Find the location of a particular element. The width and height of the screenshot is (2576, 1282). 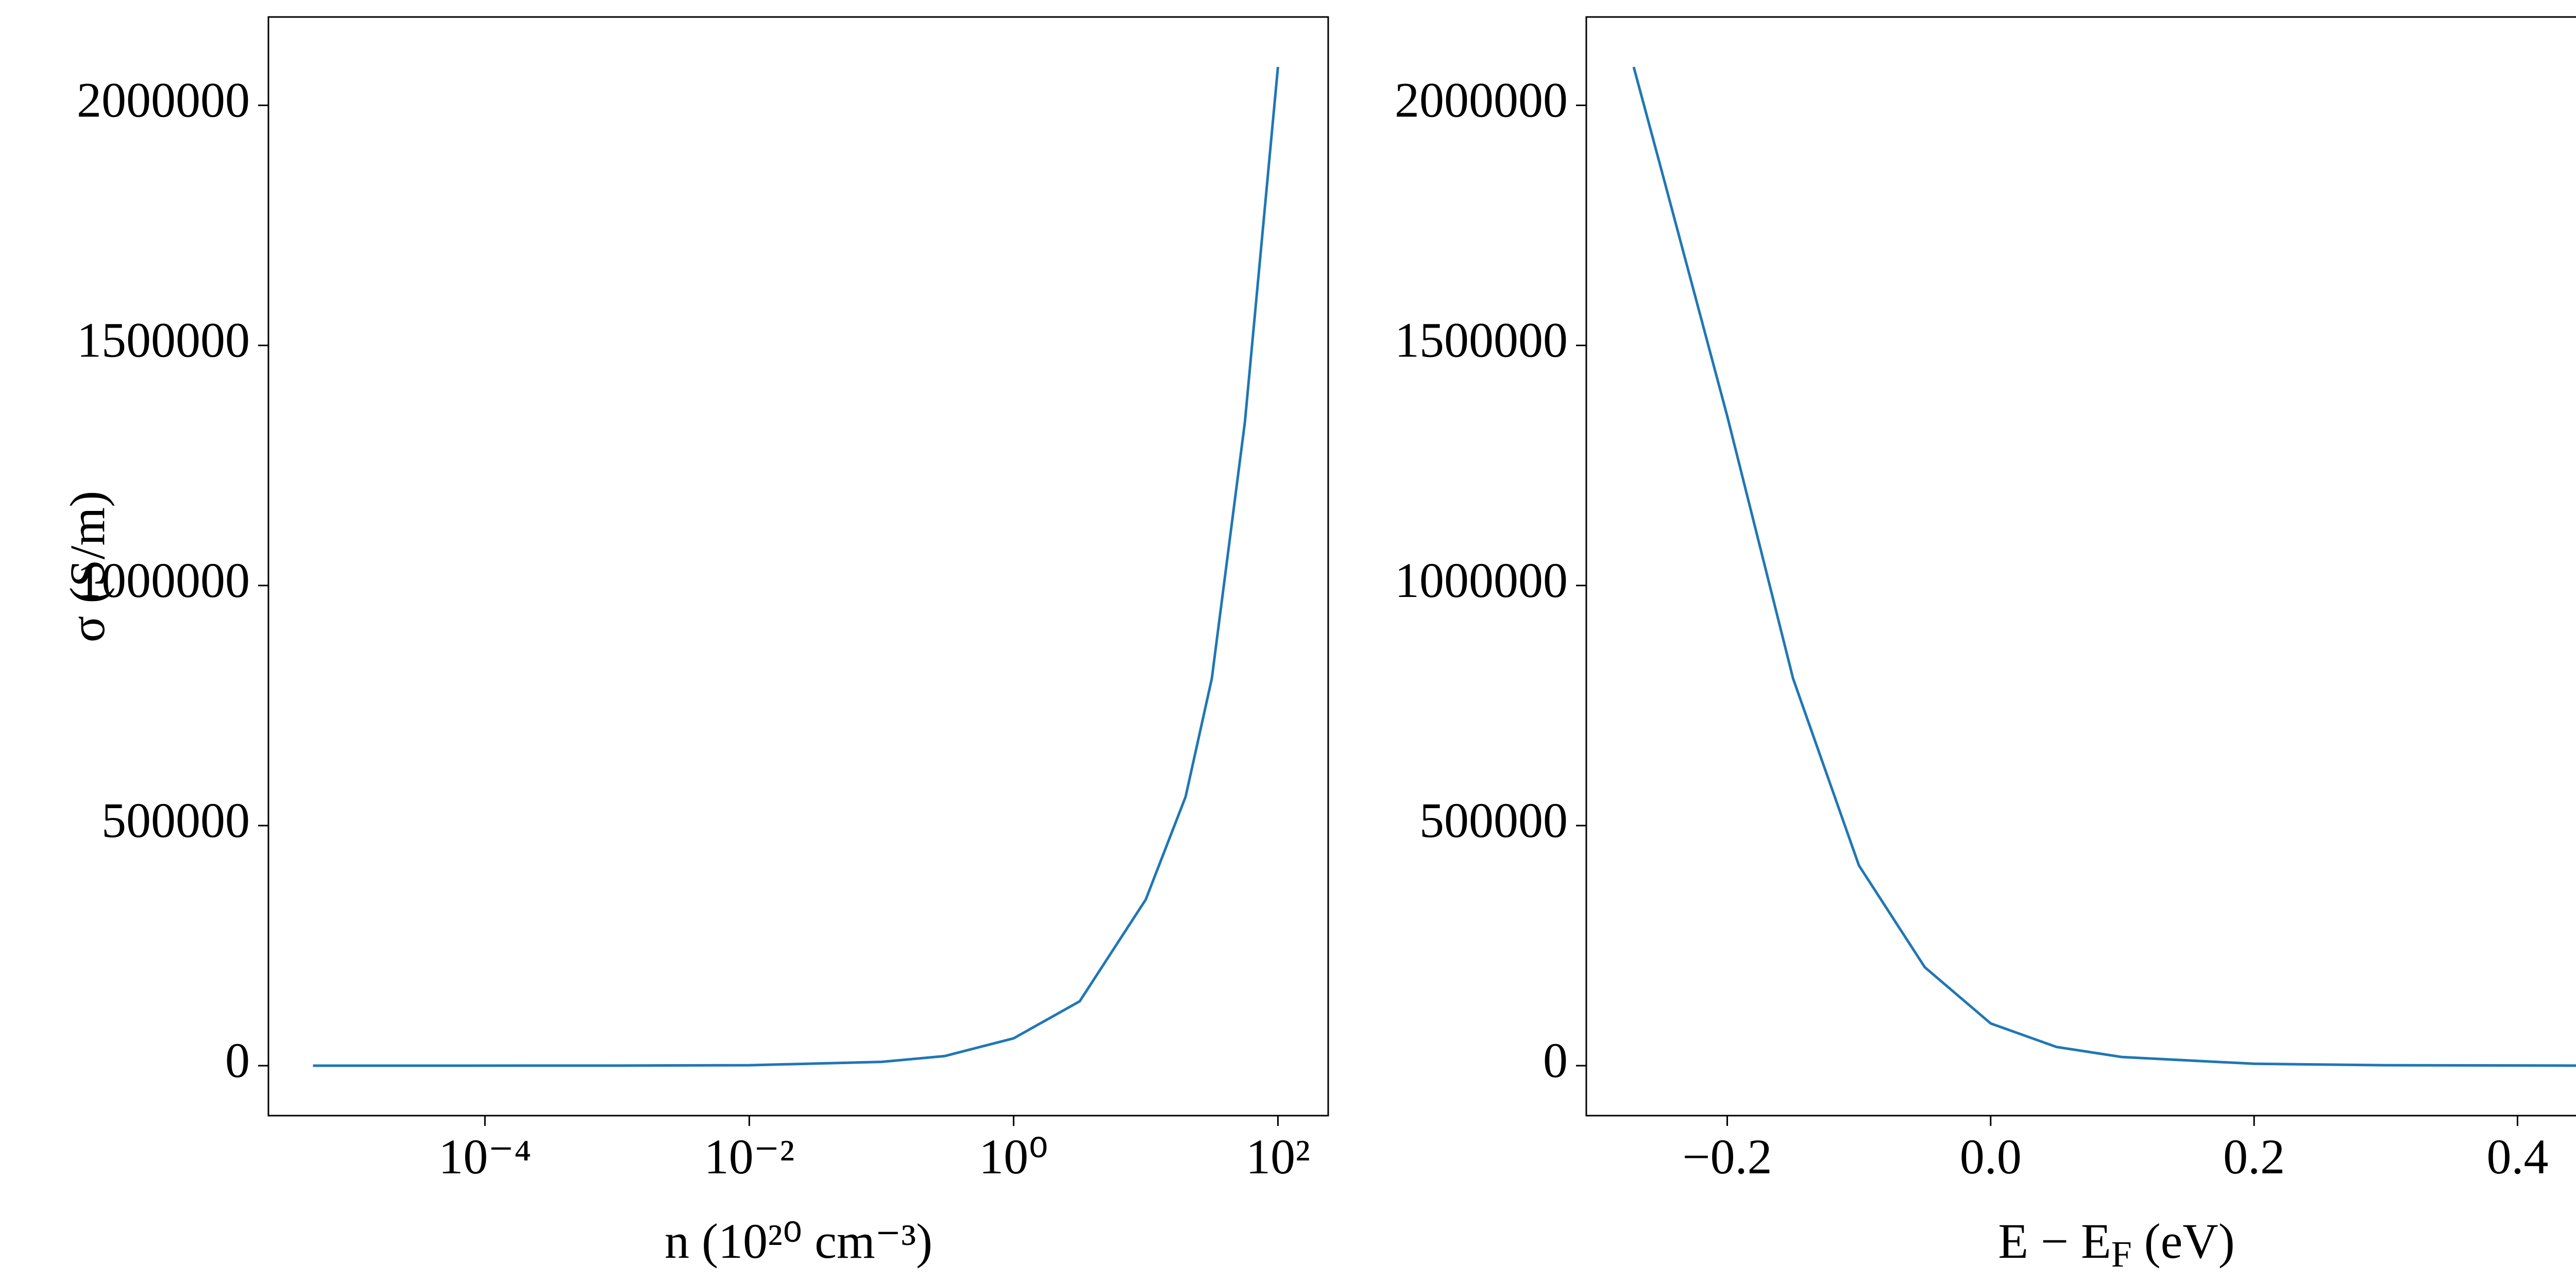

x-tick-label: 10² is located at coordinates (1278, 1156).